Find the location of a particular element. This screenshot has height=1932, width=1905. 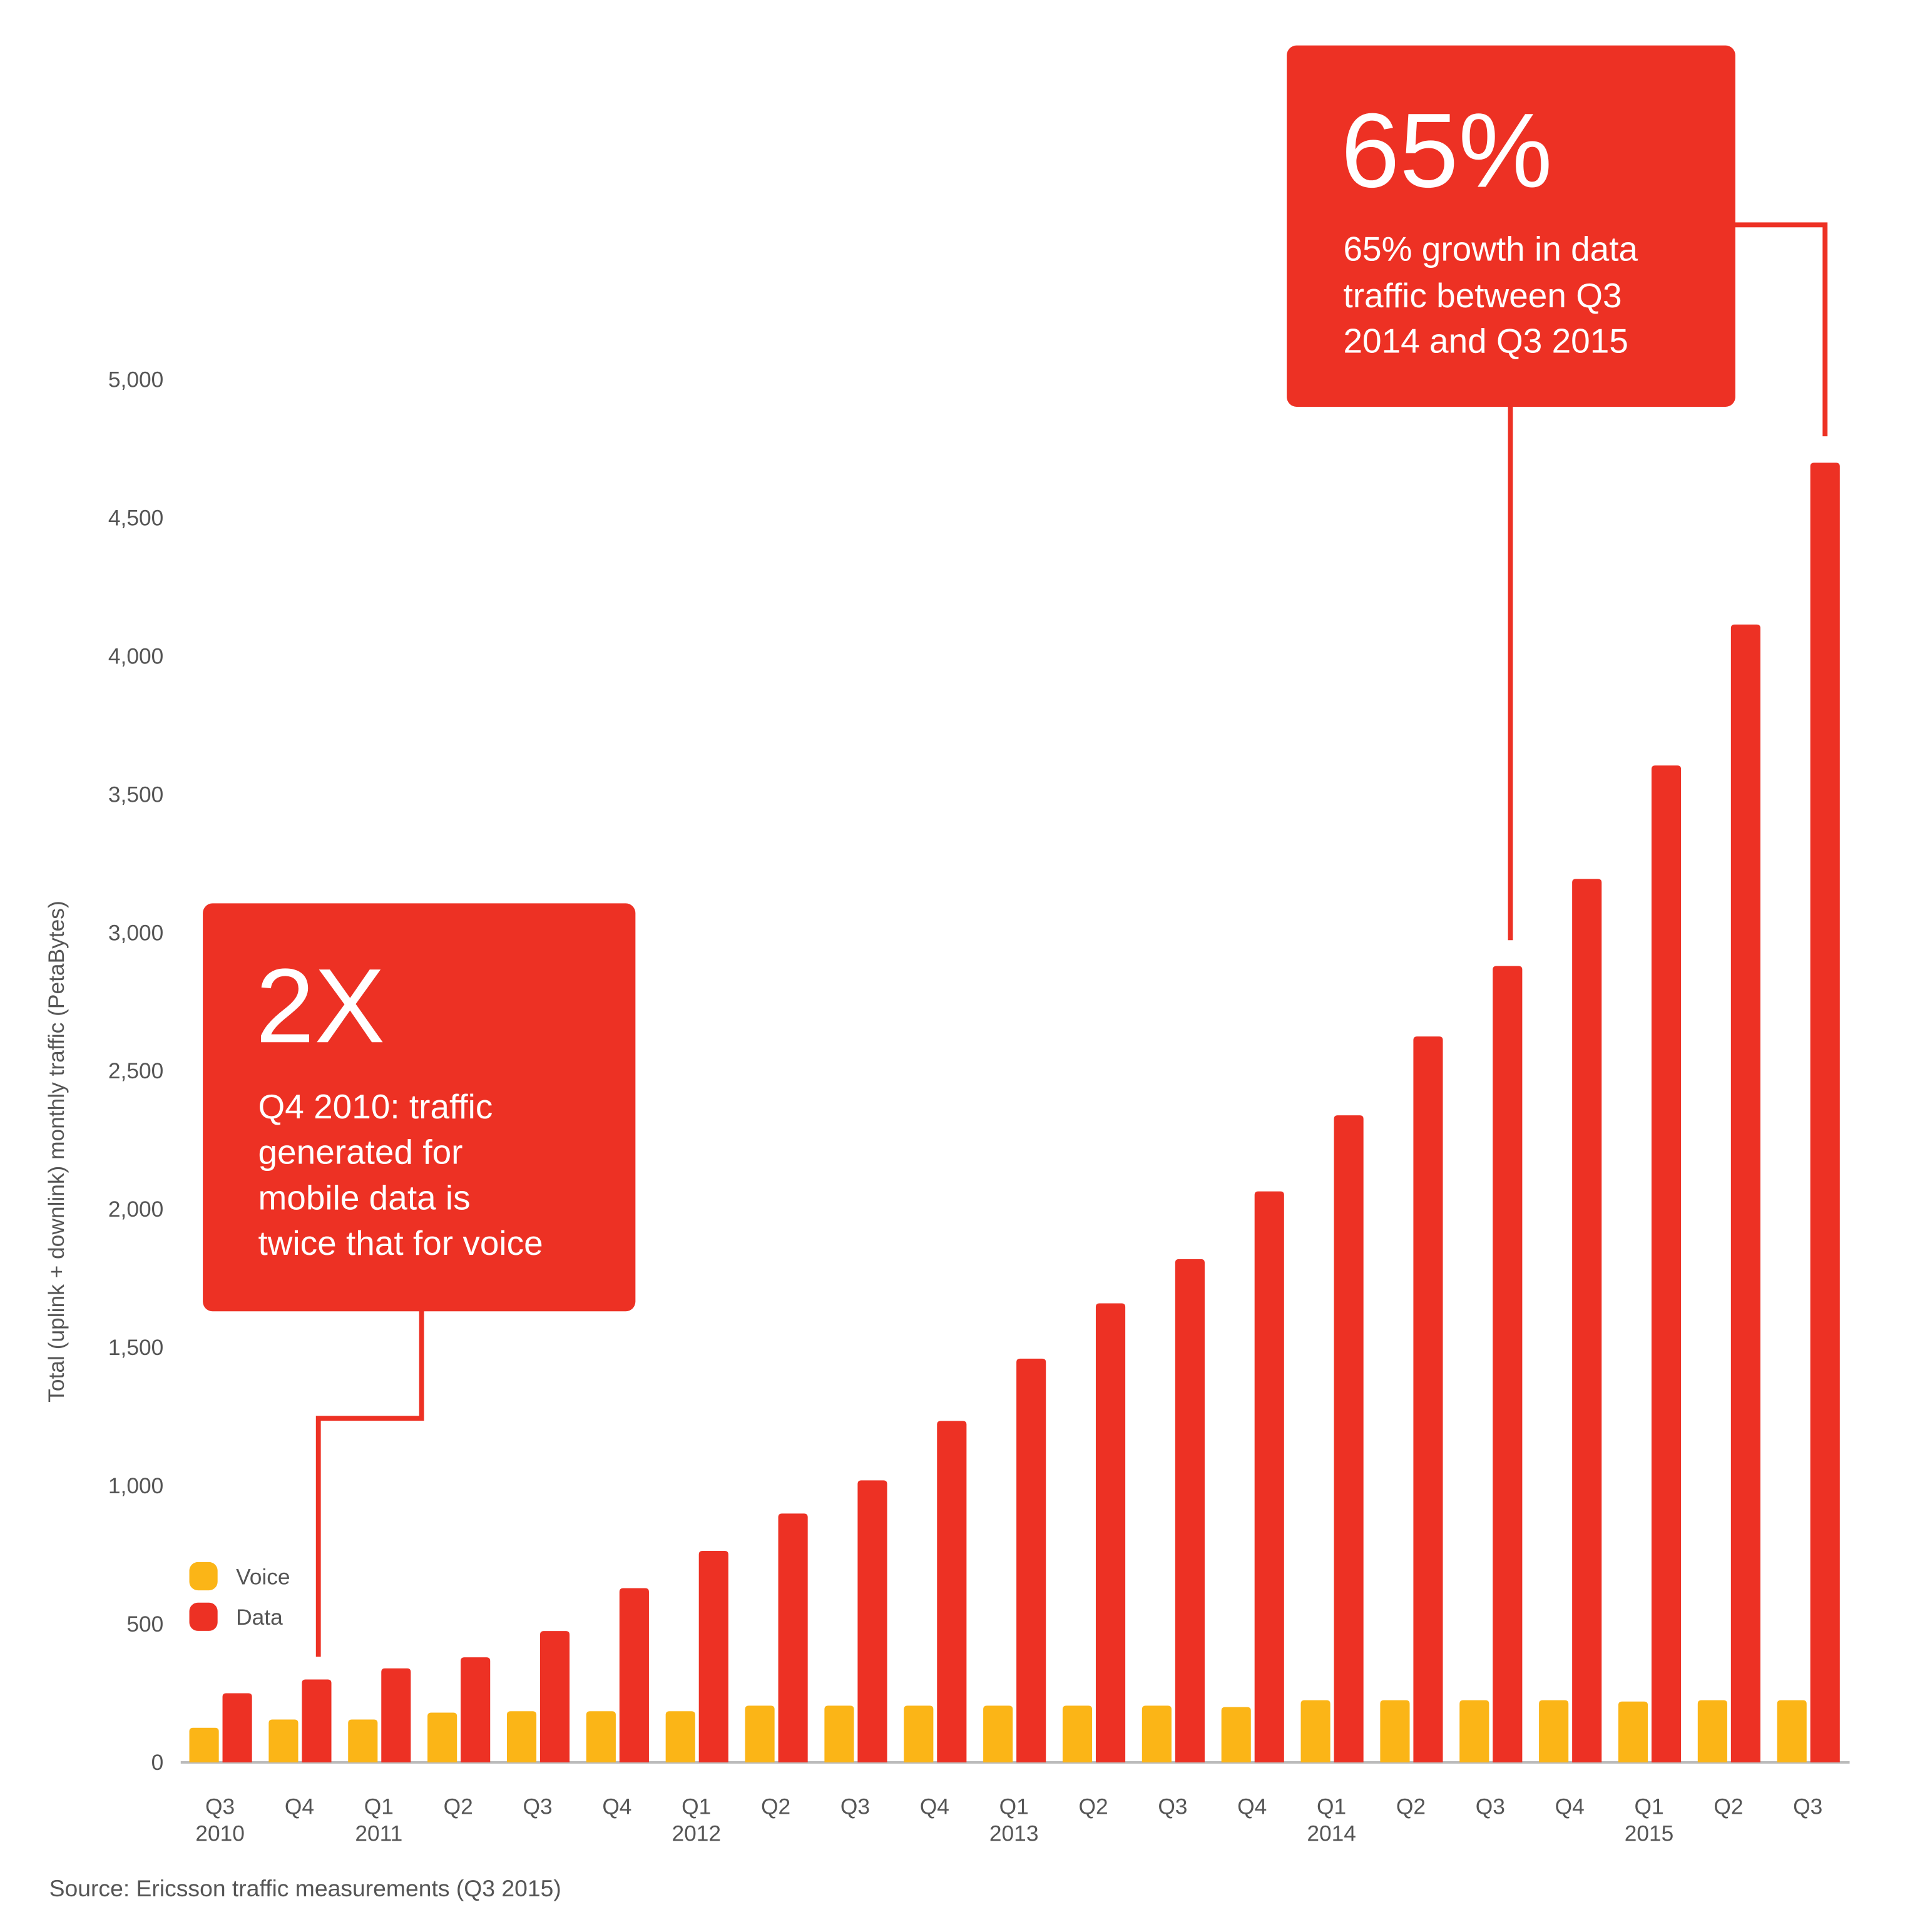

y-tick-label: 2,500 is located at coordinates (135, 1071).